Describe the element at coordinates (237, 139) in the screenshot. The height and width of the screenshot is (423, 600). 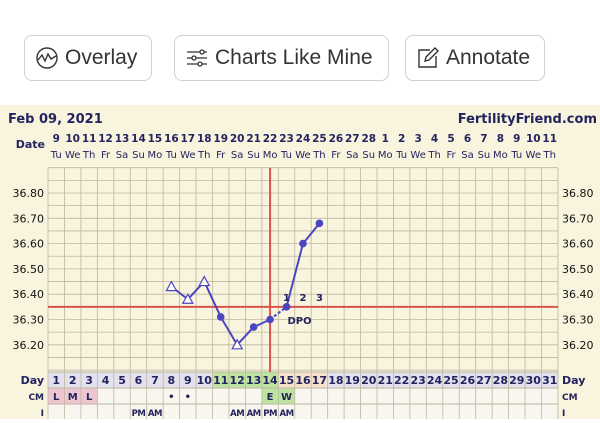
I see `date-label: 20` at that location.